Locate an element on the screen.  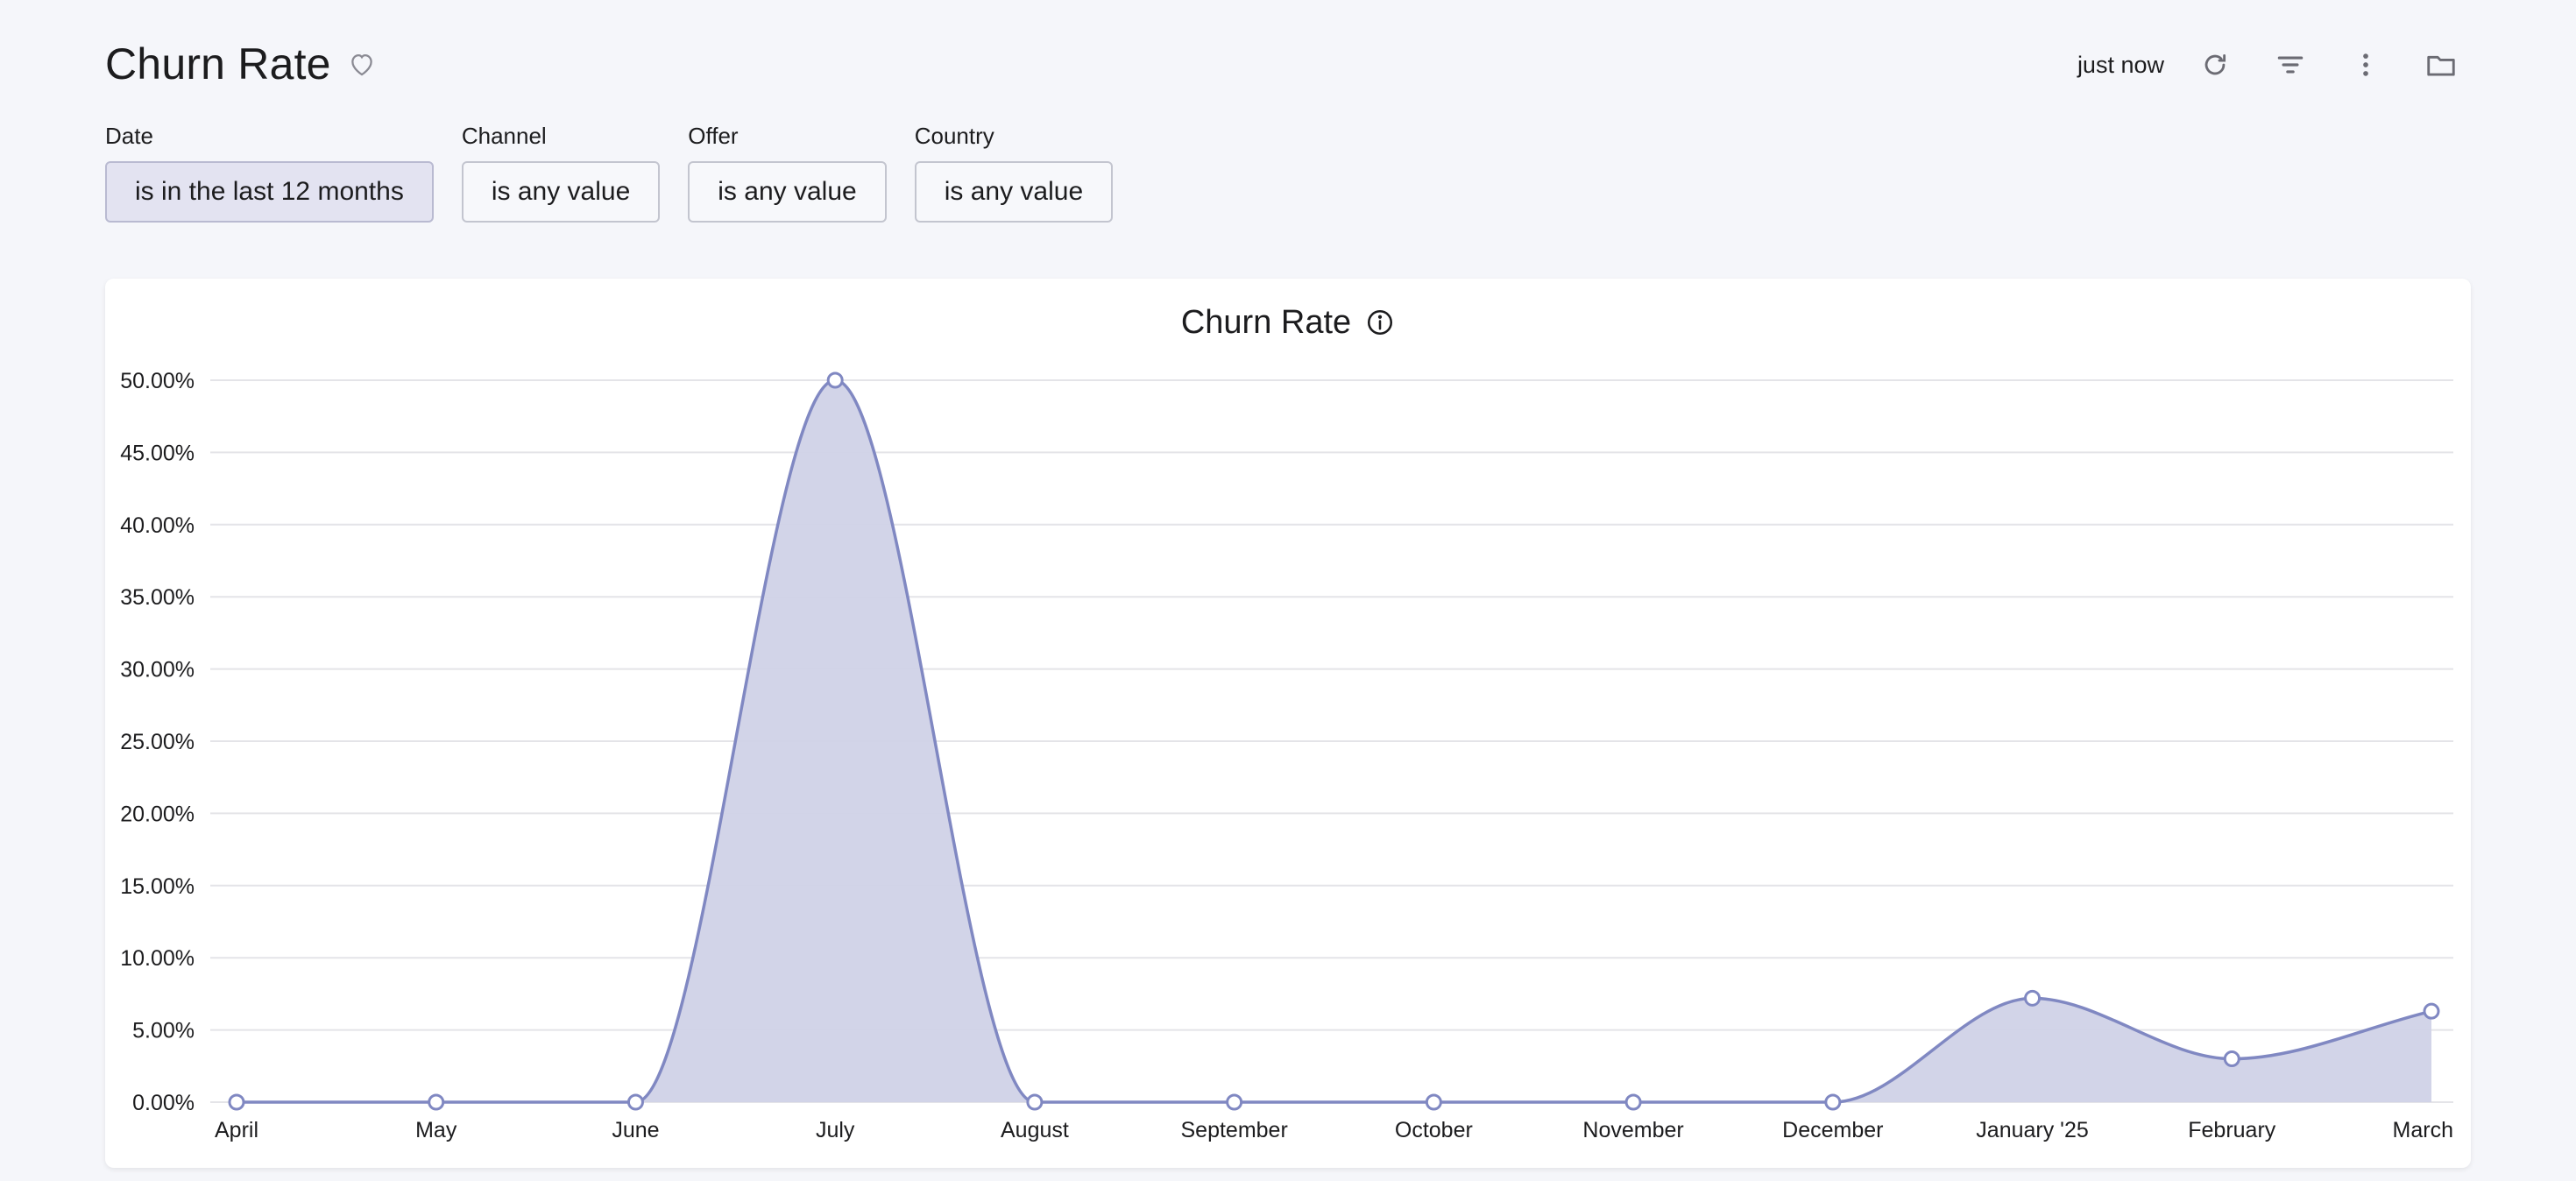
x-tick-label: June is located at coordinates (635, 1130).